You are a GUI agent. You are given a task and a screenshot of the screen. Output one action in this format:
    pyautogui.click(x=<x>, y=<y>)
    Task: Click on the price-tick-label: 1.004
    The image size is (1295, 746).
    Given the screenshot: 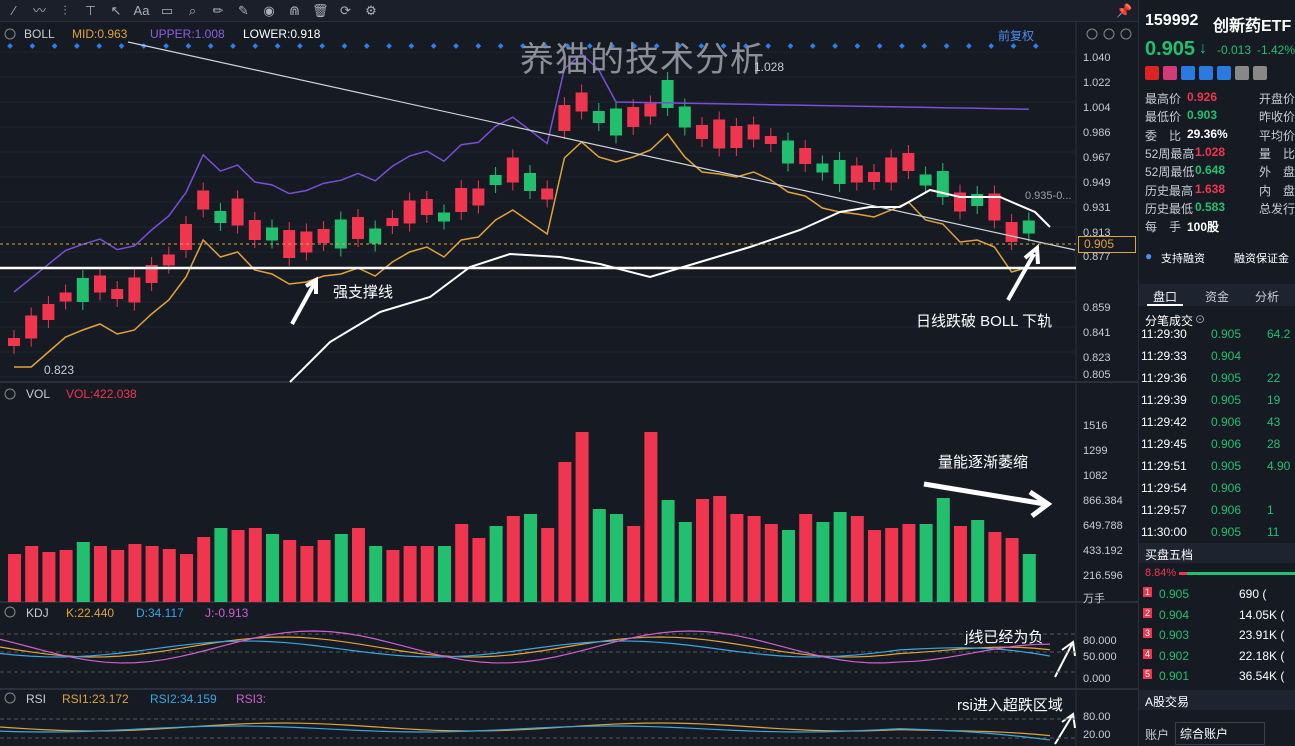 What is the action you would take?
    pyautogui.click(x=1097, y=108)
    